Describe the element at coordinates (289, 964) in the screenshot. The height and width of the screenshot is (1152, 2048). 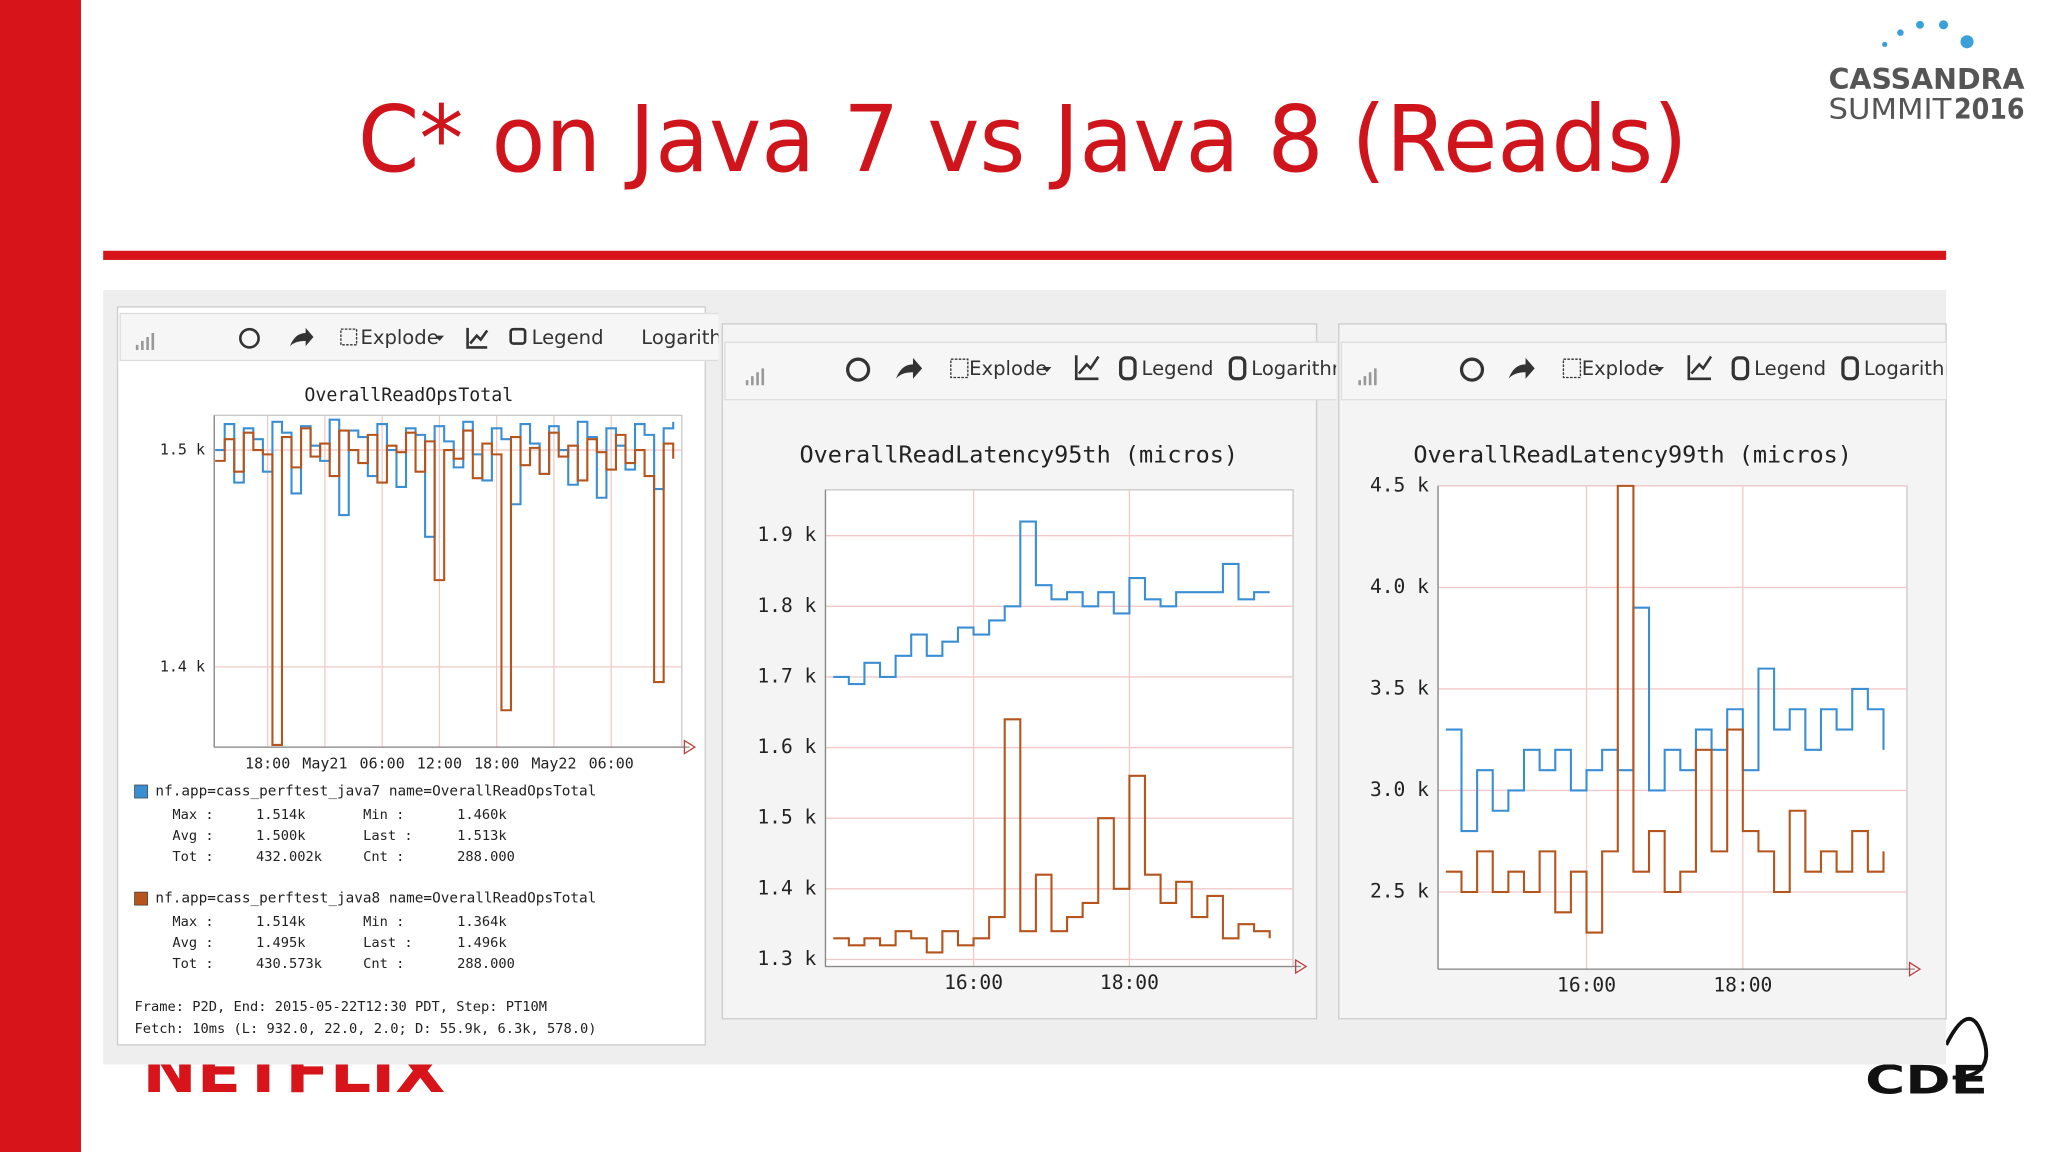
I see `legend-stat: 430.573k` at that location.